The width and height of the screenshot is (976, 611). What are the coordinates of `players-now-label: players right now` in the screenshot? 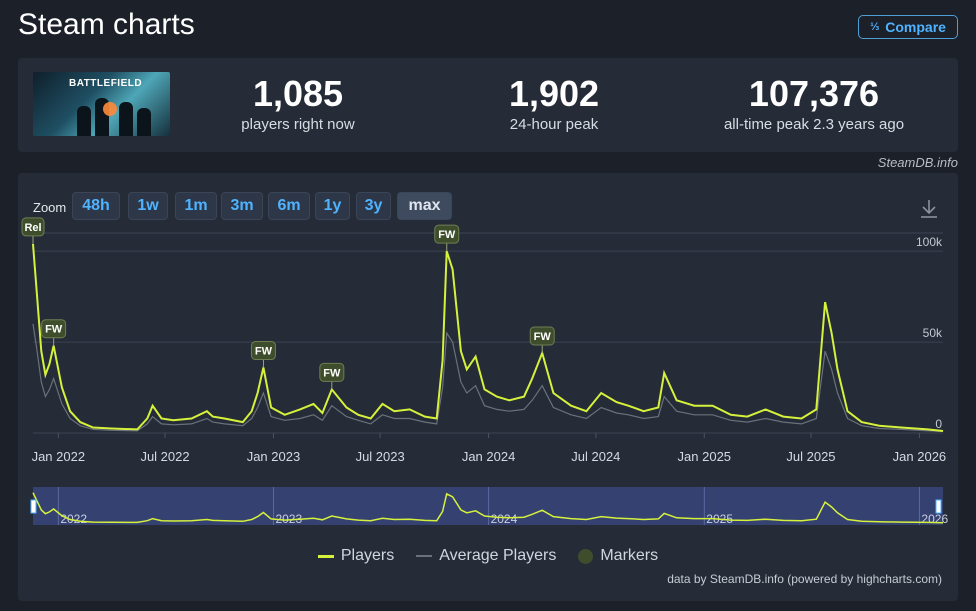 It's located at (298, 124).